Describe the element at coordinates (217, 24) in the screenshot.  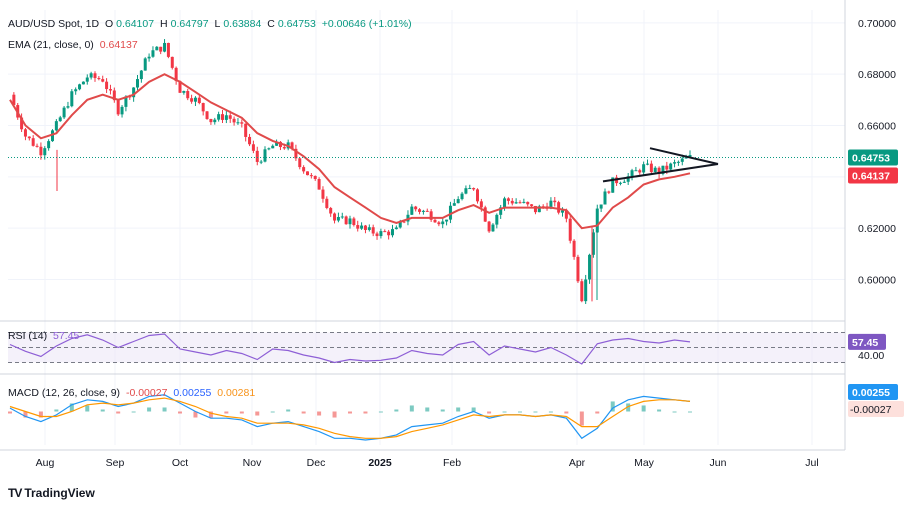
I see `low-label: L` at that location.